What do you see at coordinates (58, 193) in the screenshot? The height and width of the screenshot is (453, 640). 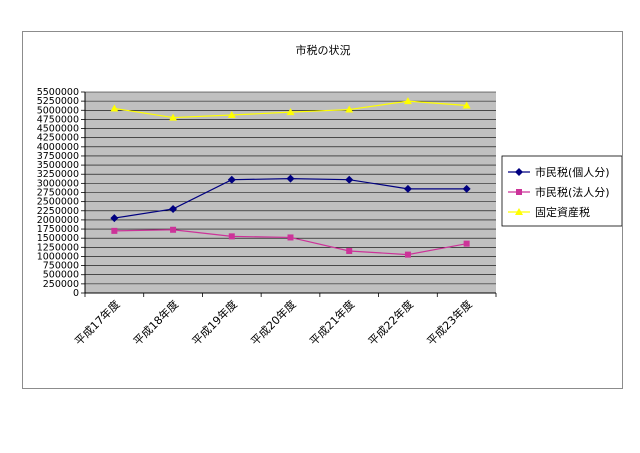 I see `y-tick-label: 2750000` at bounding box center [58, 193].